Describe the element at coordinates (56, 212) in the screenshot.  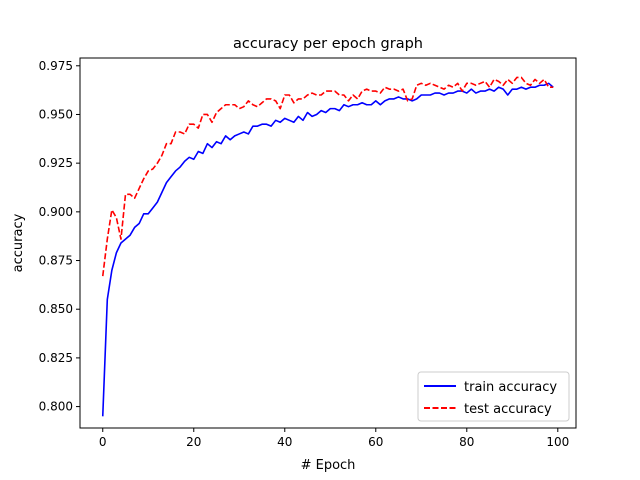
I see `y-tick-label: 0.900` at that location.